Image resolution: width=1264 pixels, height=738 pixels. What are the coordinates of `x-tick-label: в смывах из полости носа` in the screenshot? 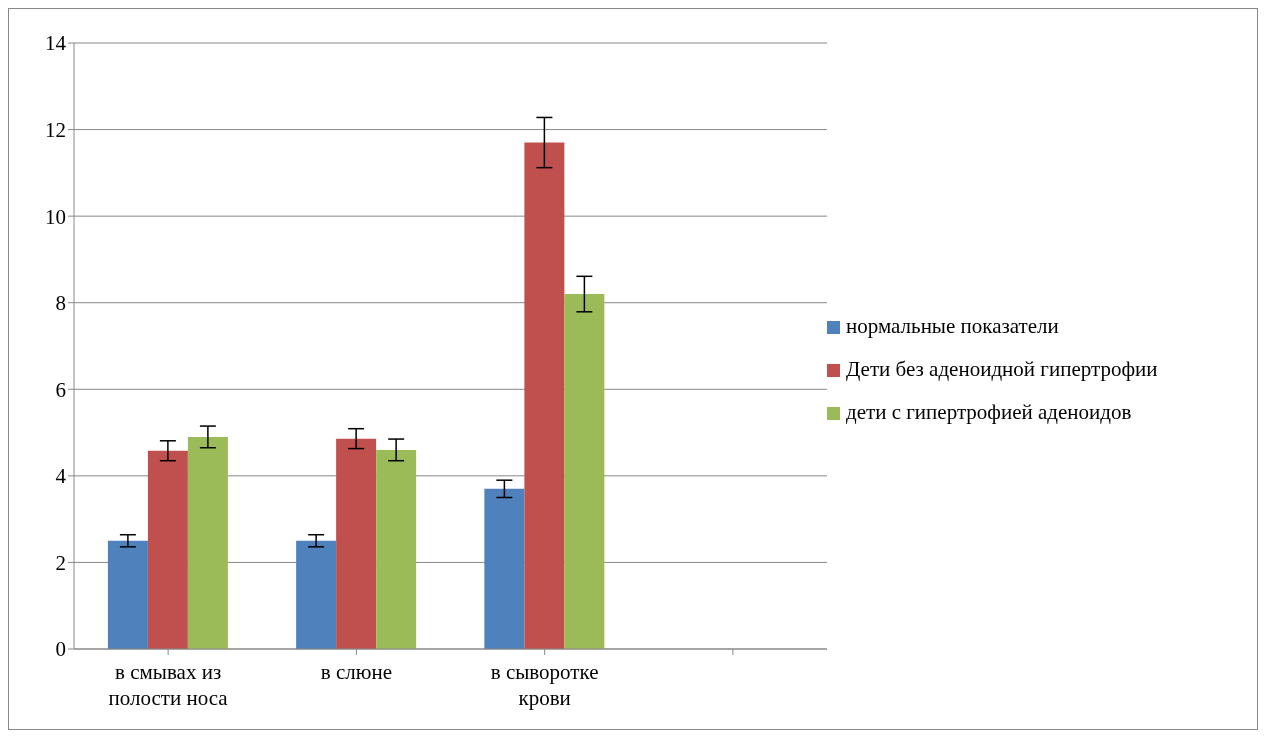 It's located at (168, 685).